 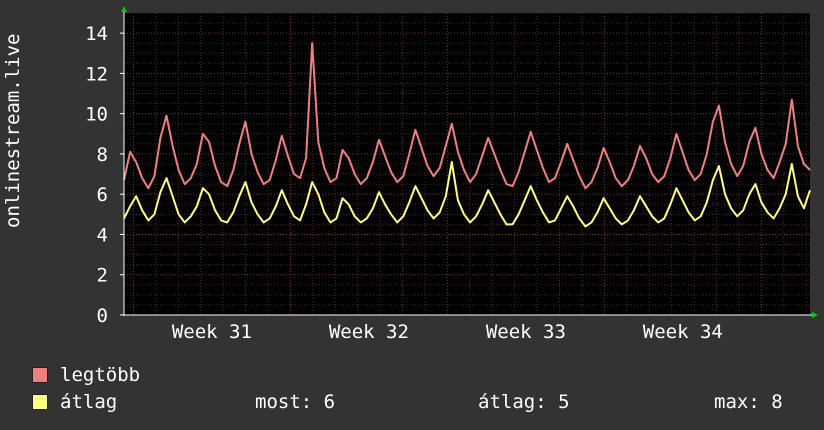 I want to click on x-ticks: Week 31 Week 32 Week 33 Week 34, so click(x=447, y=332).